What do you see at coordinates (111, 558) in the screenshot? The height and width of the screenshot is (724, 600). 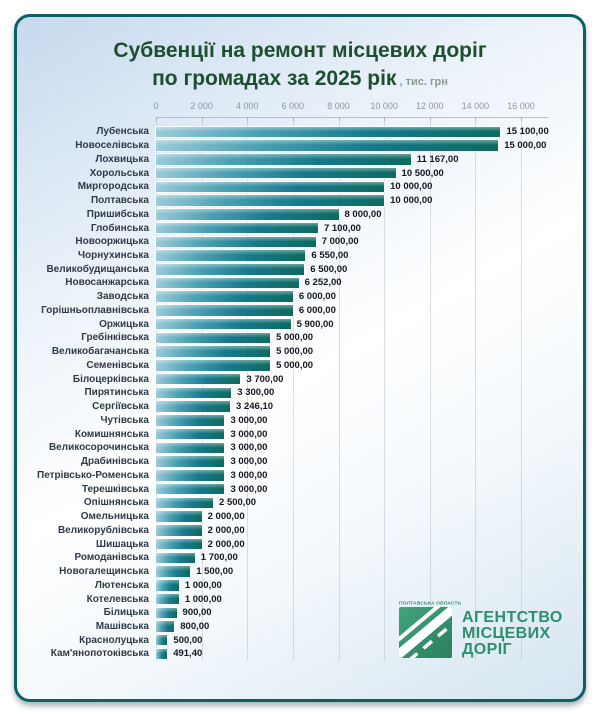 I see `category-label: Ромоданівська` at bounding box center [111, 558].